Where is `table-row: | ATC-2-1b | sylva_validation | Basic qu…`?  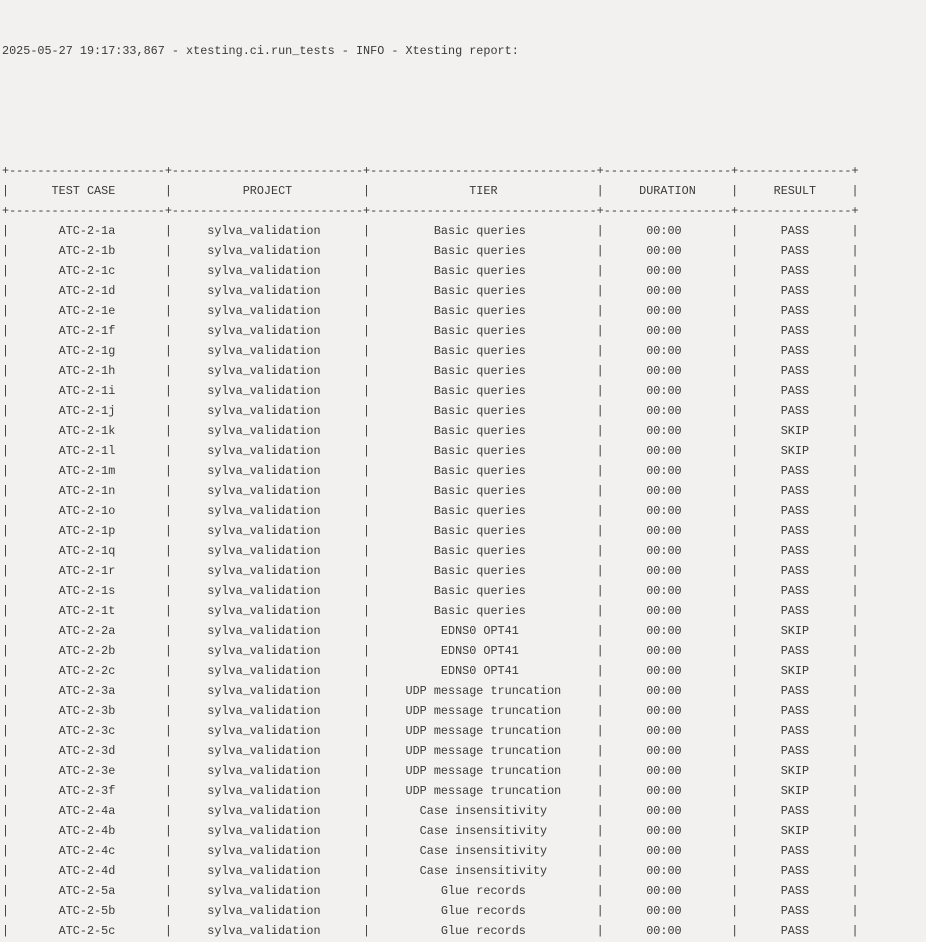
table-row: | ATC-2-1b | sylva_validation | Basic qu… is located at coordinates (430, 251).